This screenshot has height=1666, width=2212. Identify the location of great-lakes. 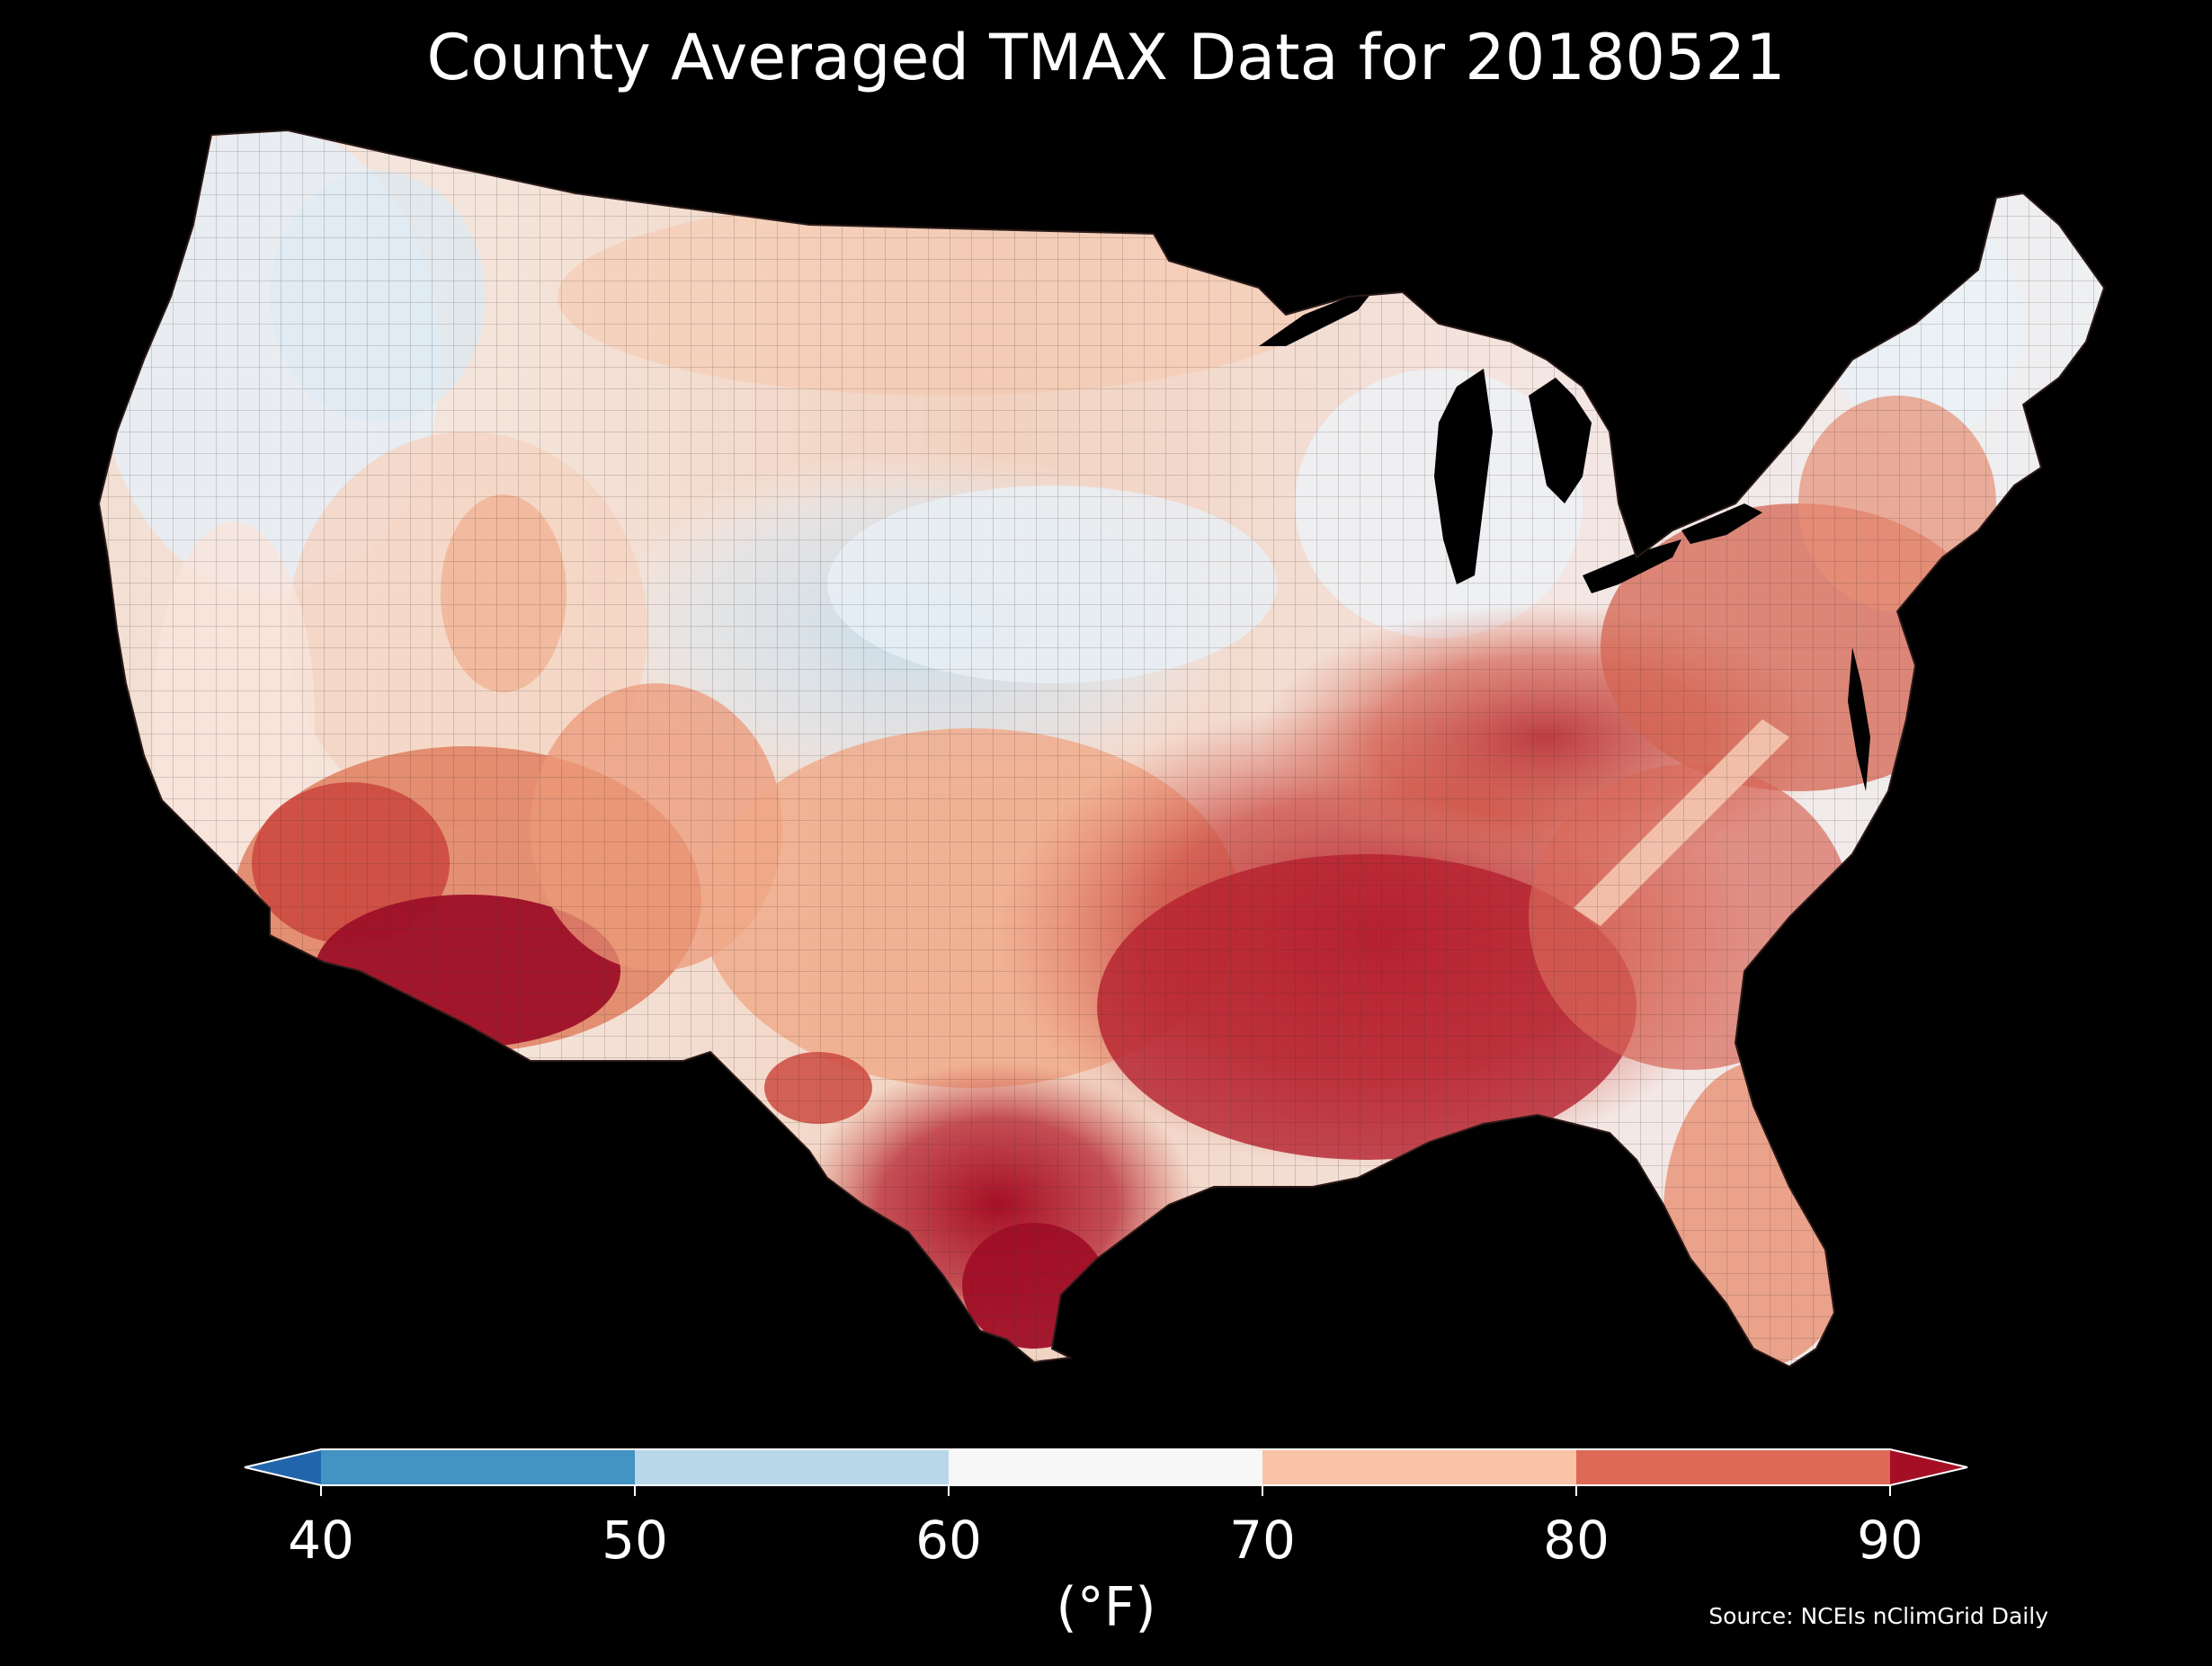
(1510, 441).